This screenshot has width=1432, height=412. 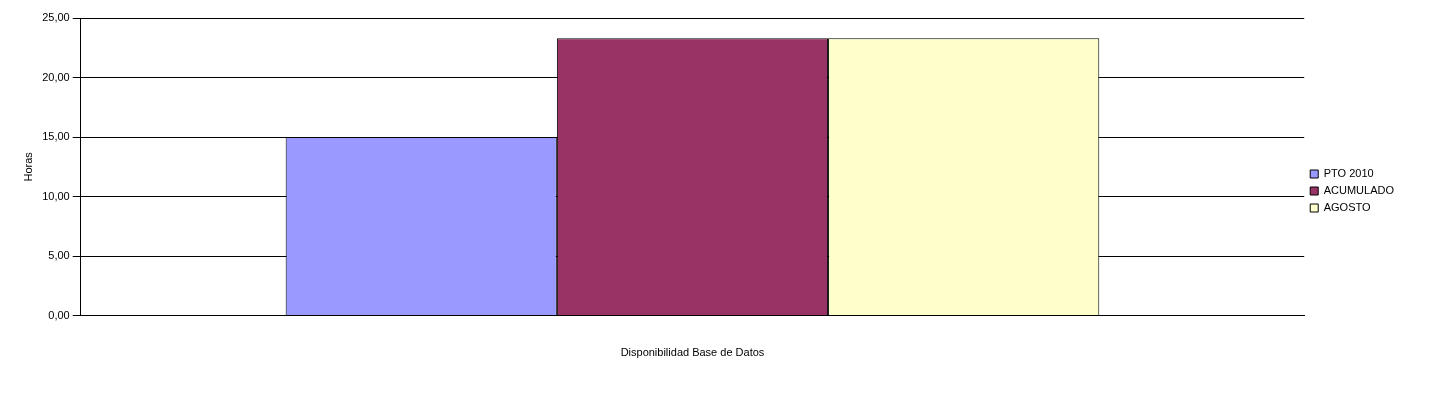 What do you see at coordinates (27, 166) in the screenshot?
I see `y-axis-title: Horas` at bounding box center [27, 166].